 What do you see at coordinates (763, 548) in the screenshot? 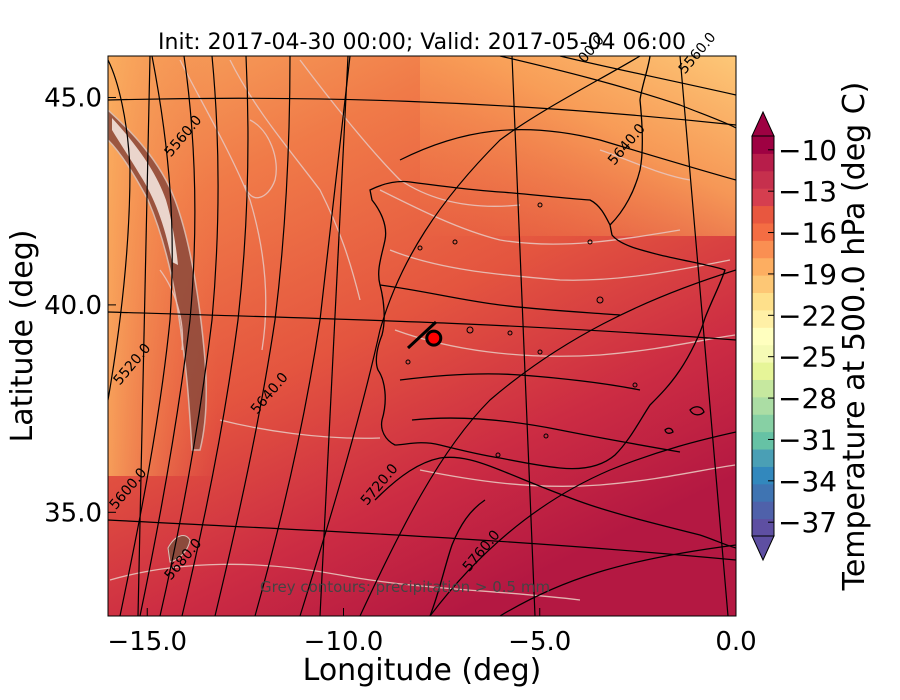
I see `colorbar-extend-low` at bounding box center [763, 548].